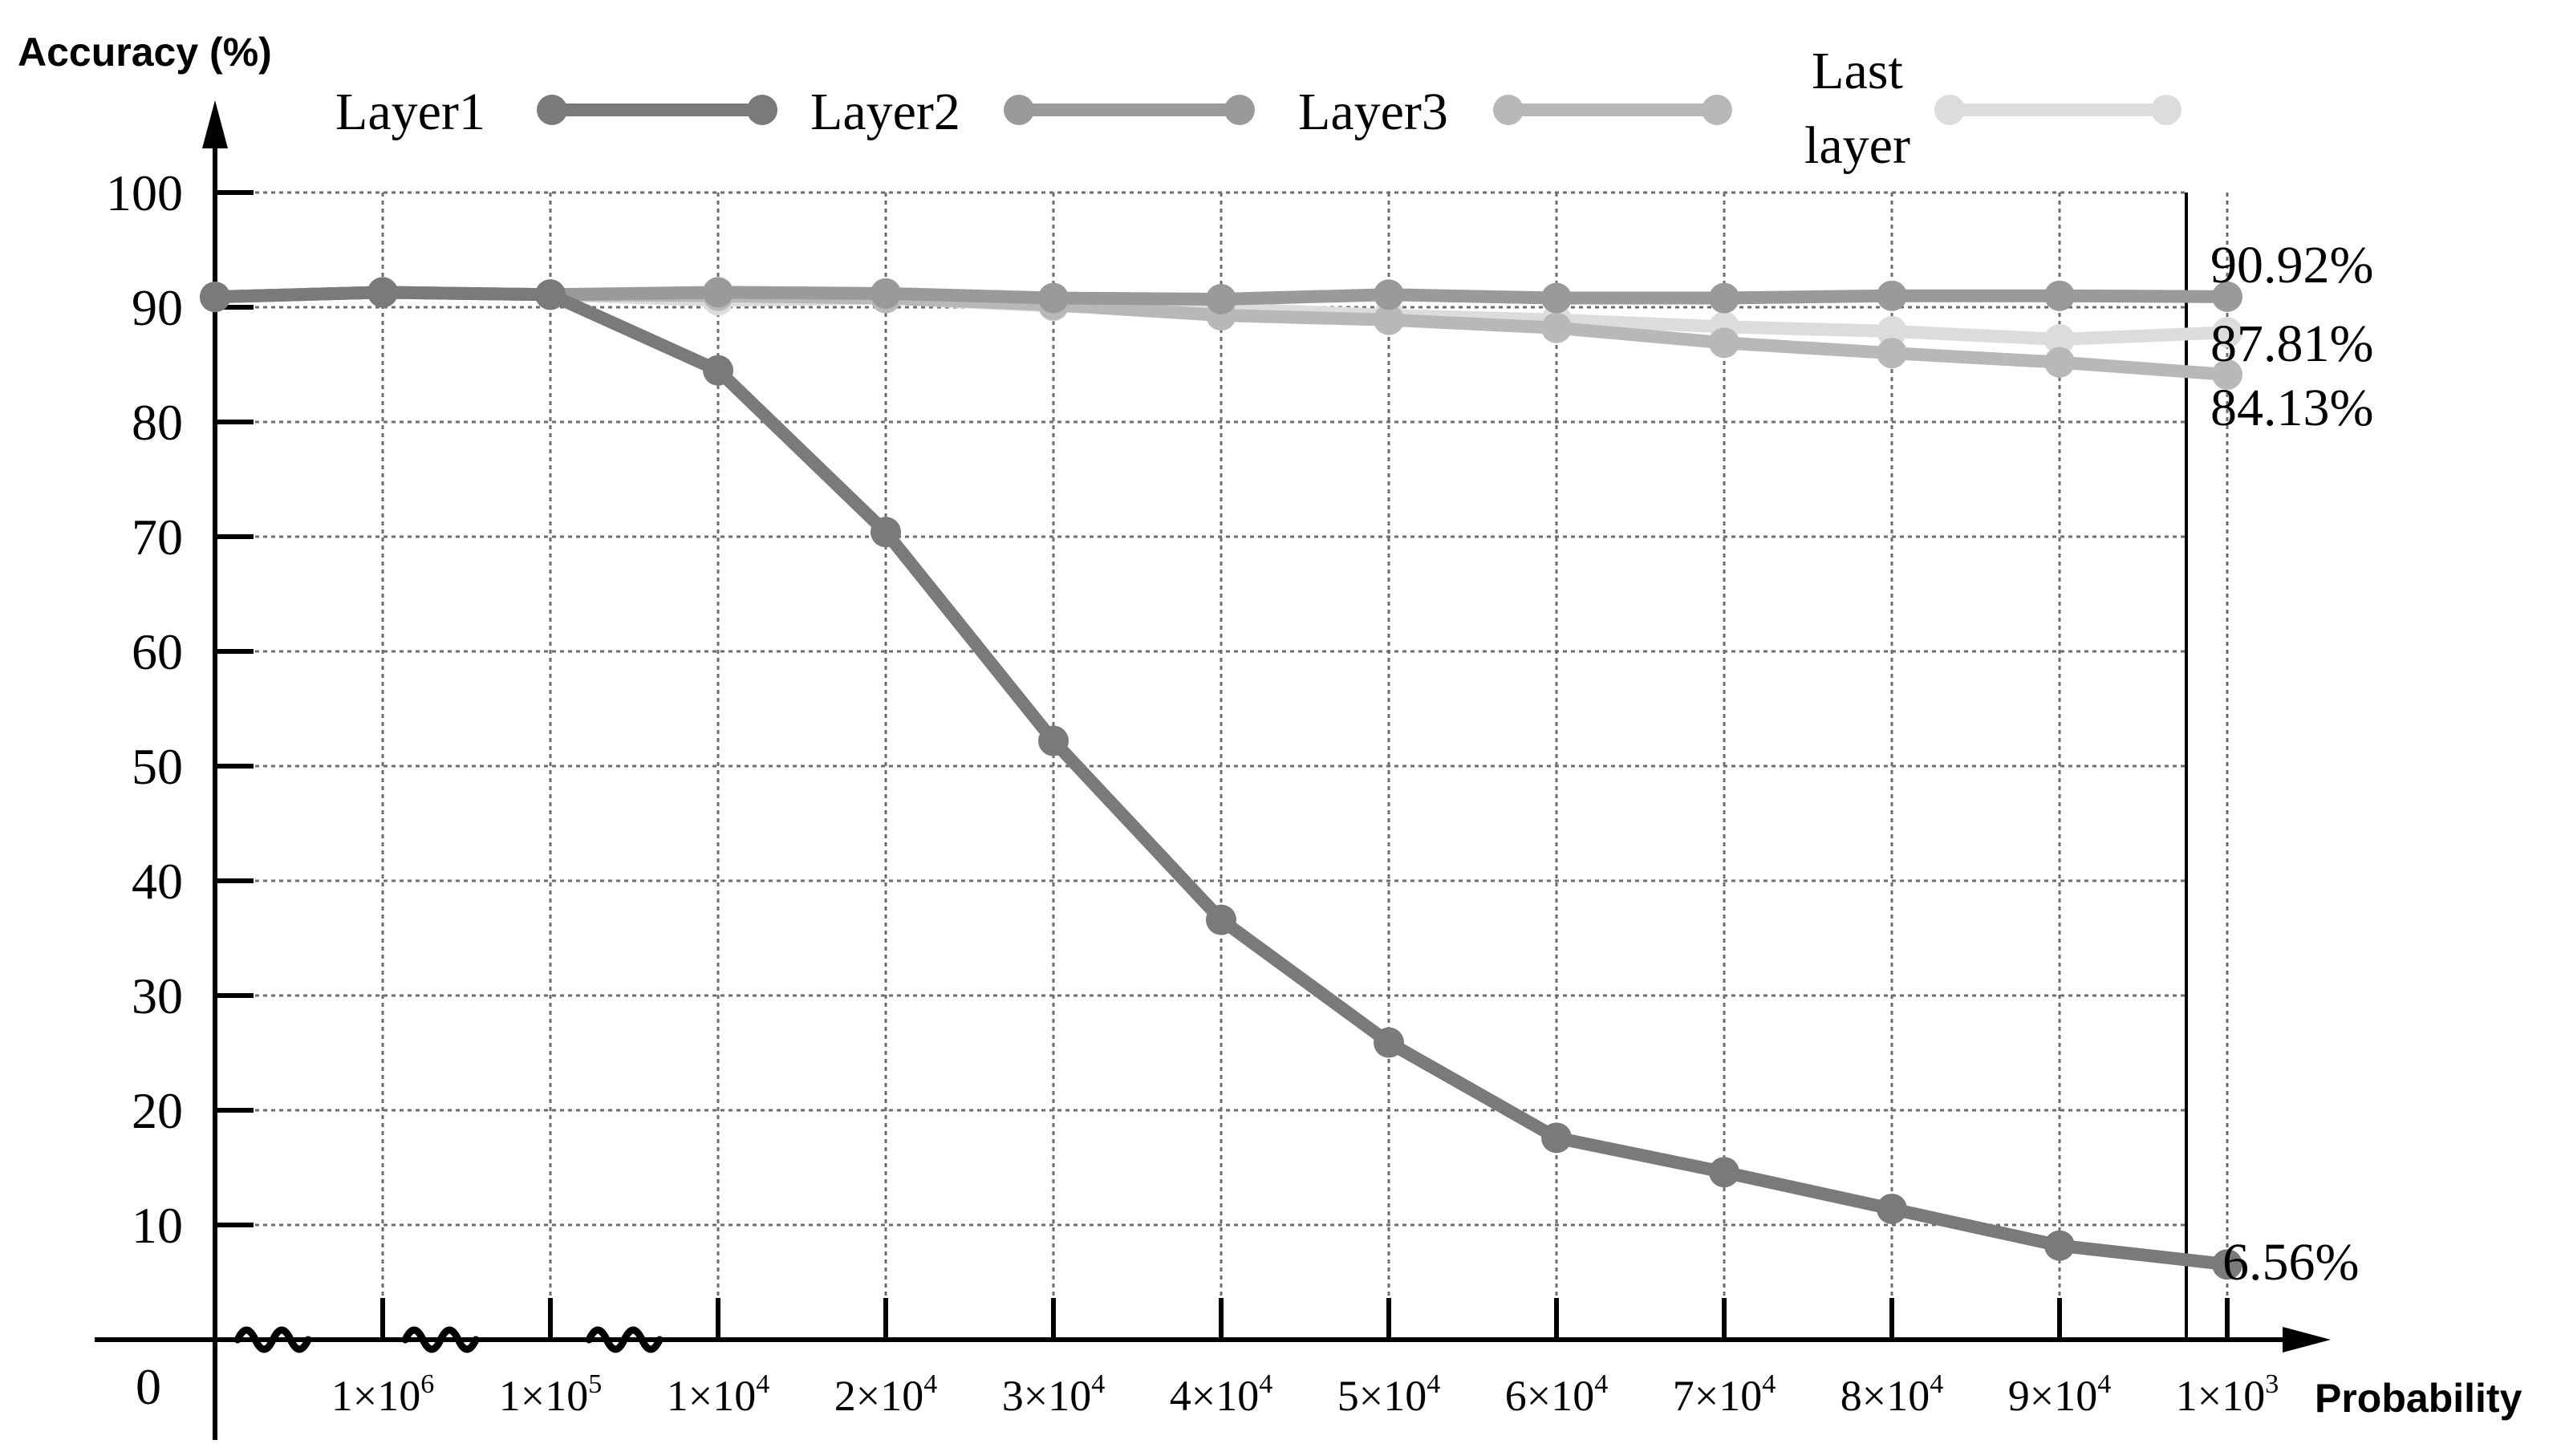 This screenshot has height=1456, width=2565. What do you see at coordinates (2291, 265) in the screenshot?
I see `end-value-label: 90.92%` at bounding box center [2291, 265].